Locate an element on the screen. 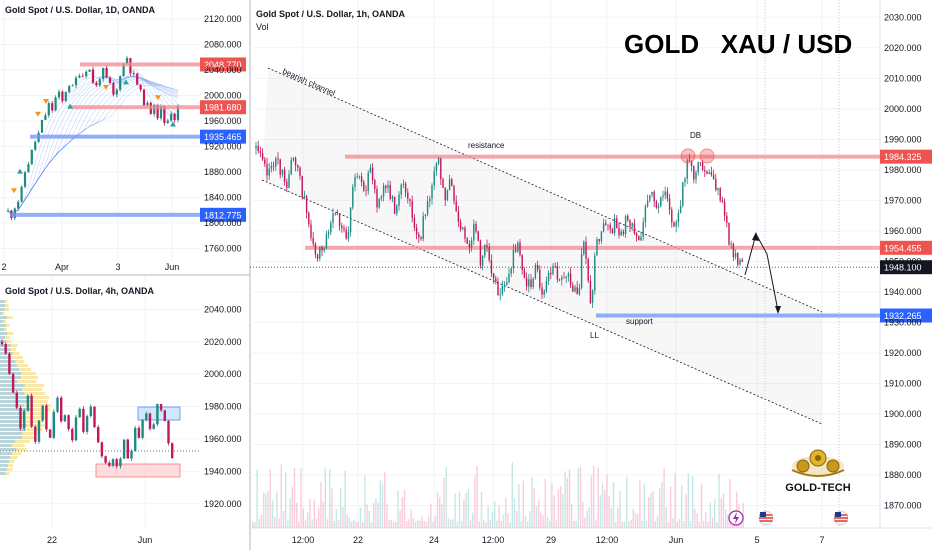 This screenshot has width=932, height=550. lightning-icon is located at coordinates (736, 518).